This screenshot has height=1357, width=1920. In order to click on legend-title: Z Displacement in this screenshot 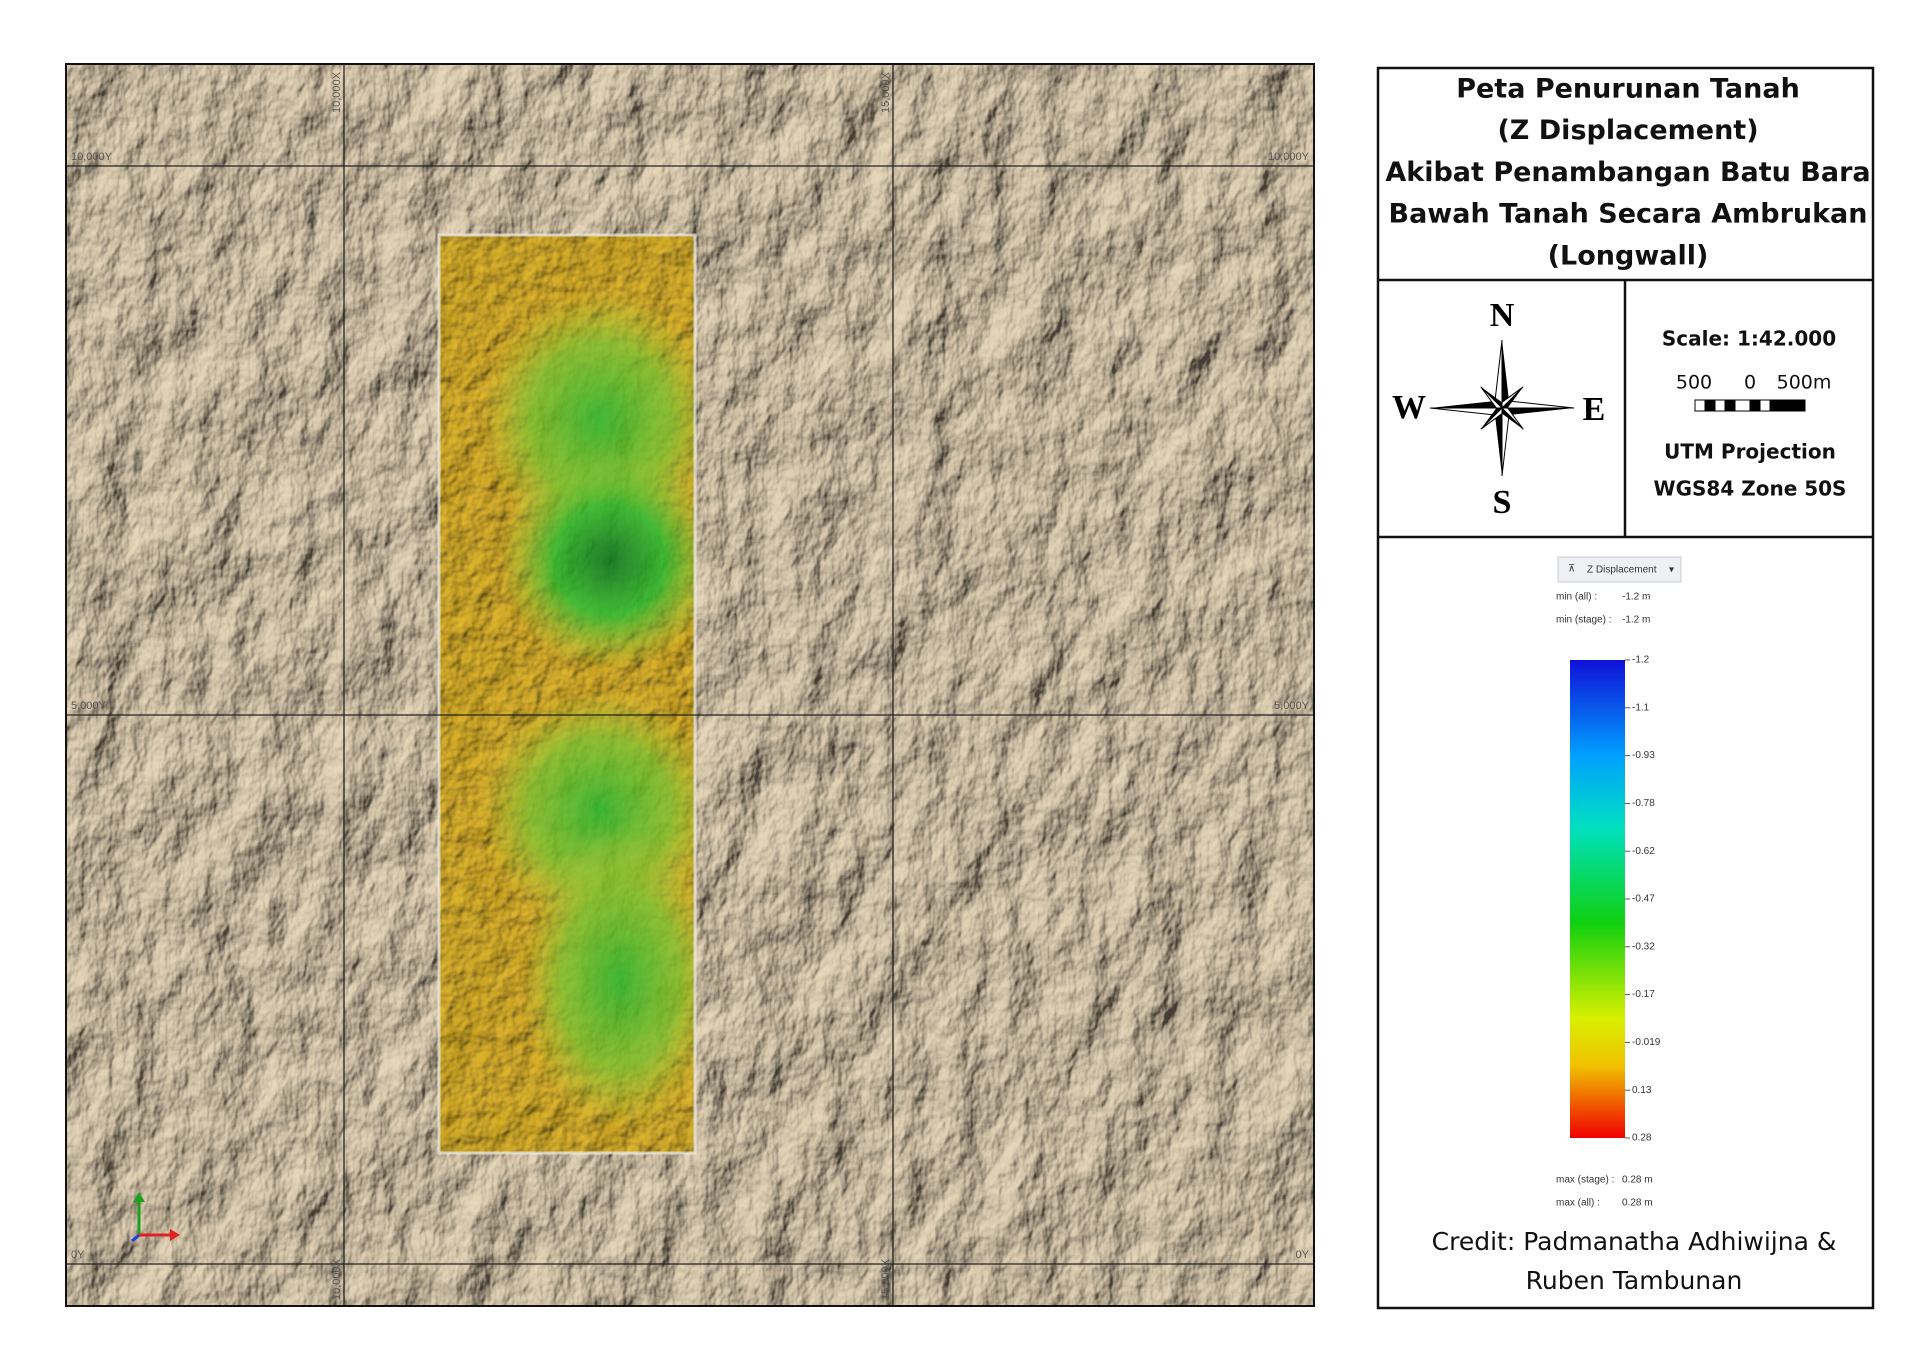, I will do `click(1622, 570)`.